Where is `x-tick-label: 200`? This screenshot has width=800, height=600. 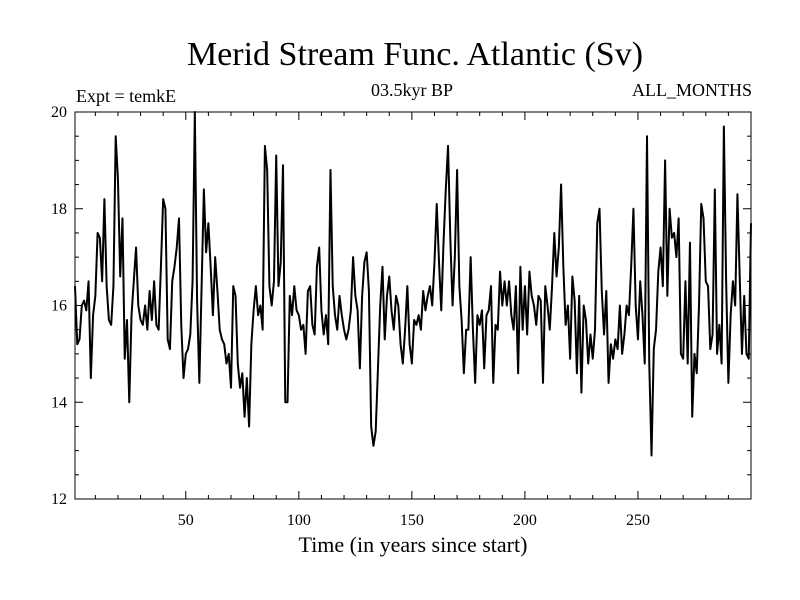 x-tick-label: 200 is located at coordinates (525, 520).